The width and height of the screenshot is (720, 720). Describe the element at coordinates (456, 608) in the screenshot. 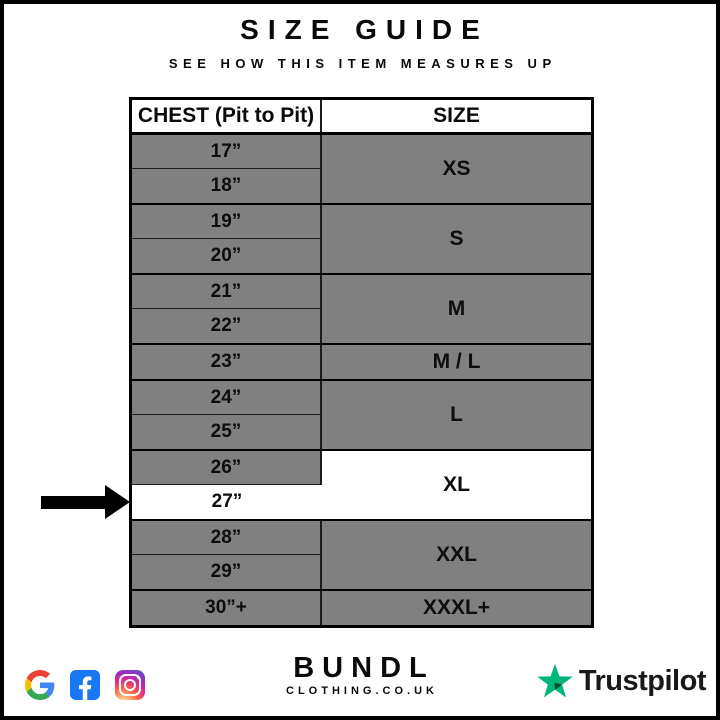

I see `size-cell: XXXL+` at that location.